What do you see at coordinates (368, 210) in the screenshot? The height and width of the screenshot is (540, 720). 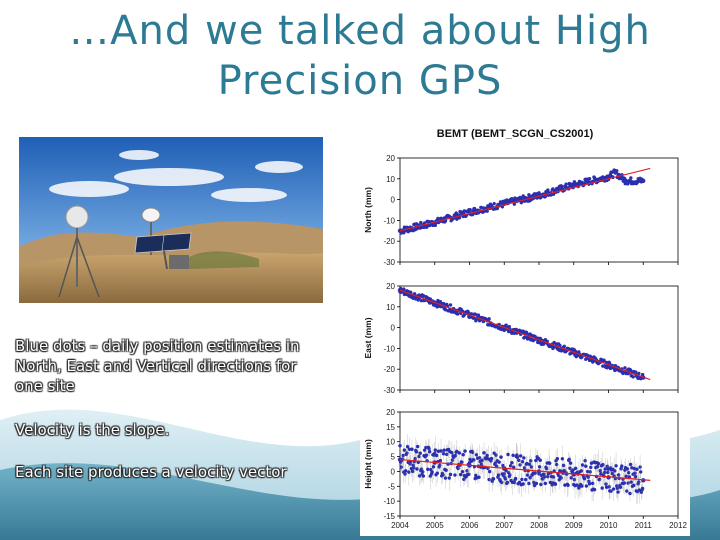 I see `y-axis-label: North (mm)` at bounding box center [368, 210].